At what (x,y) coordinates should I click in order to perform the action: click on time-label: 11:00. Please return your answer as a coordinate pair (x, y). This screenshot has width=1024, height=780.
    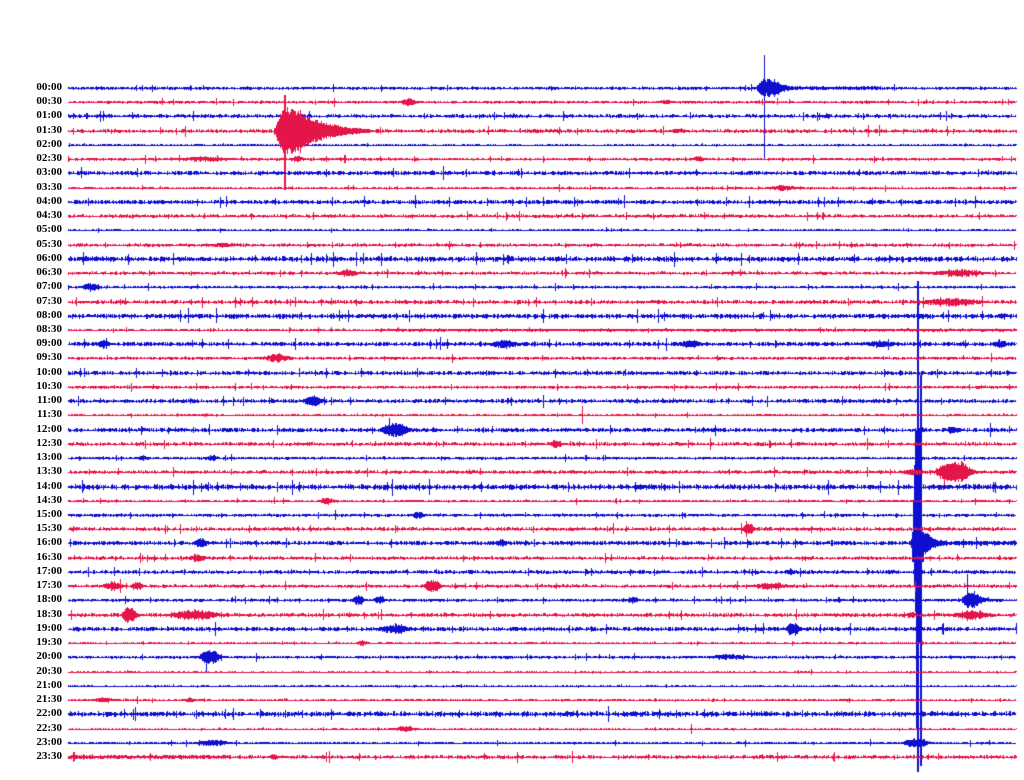
    Looking at the image, I should click on (49, 400).